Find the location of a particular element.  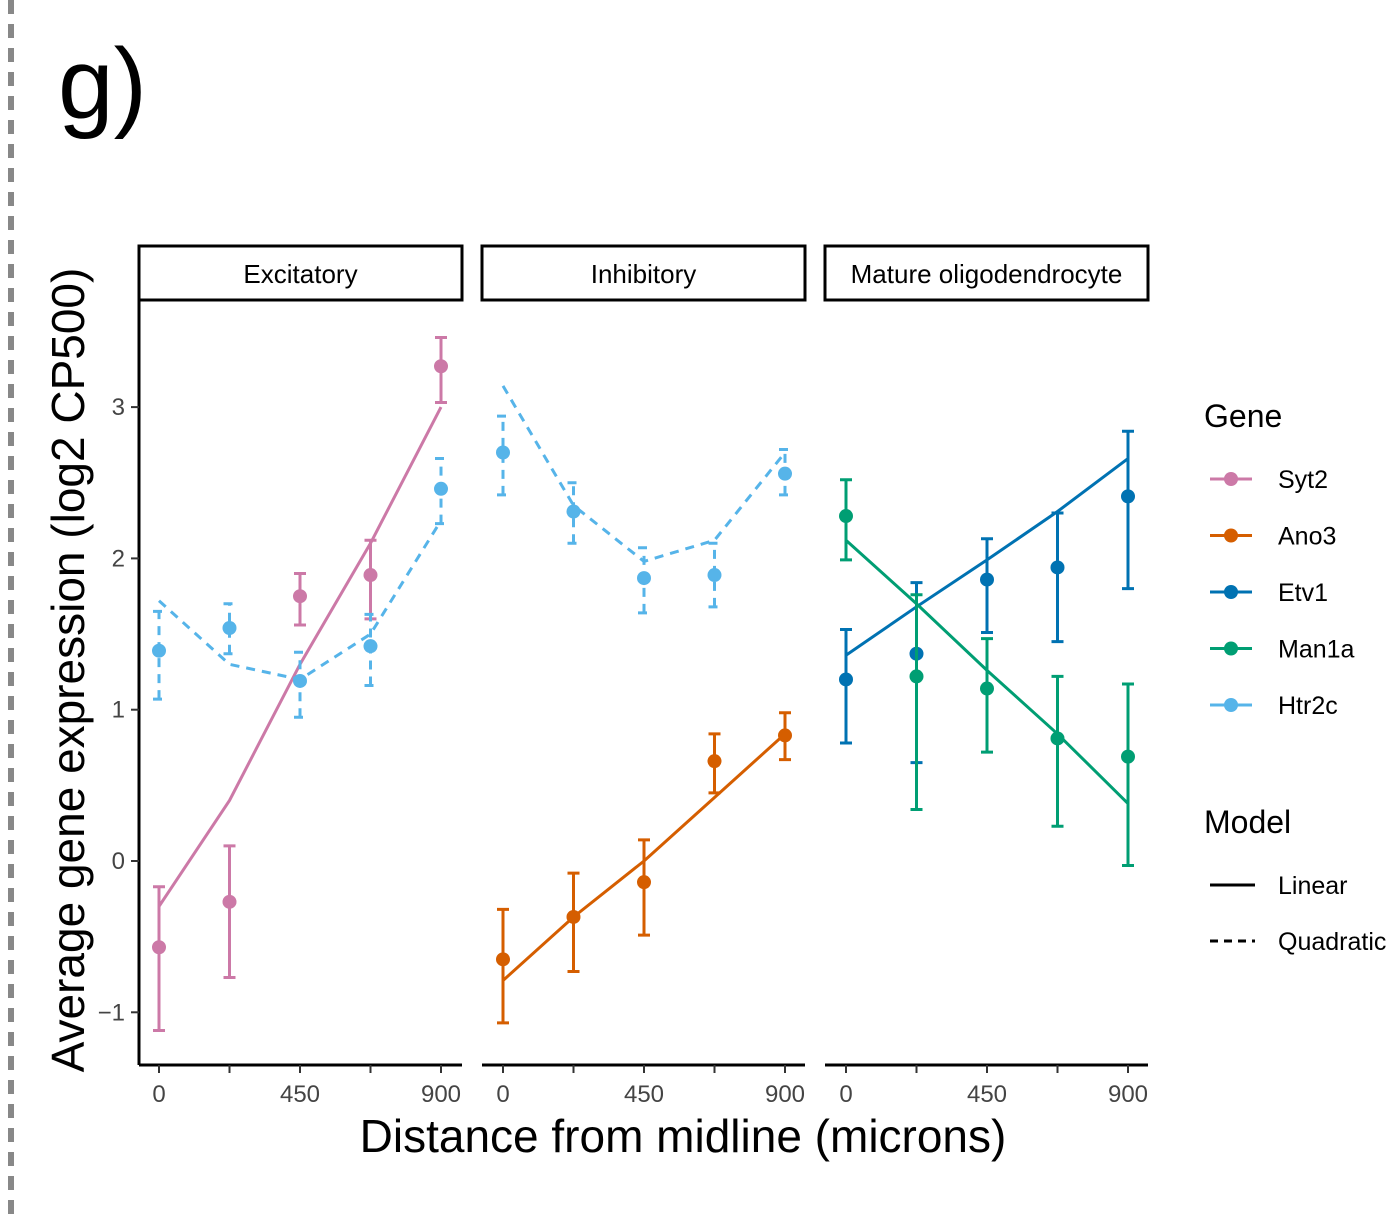

fit-line-linear is located at coordinates (300, 657).